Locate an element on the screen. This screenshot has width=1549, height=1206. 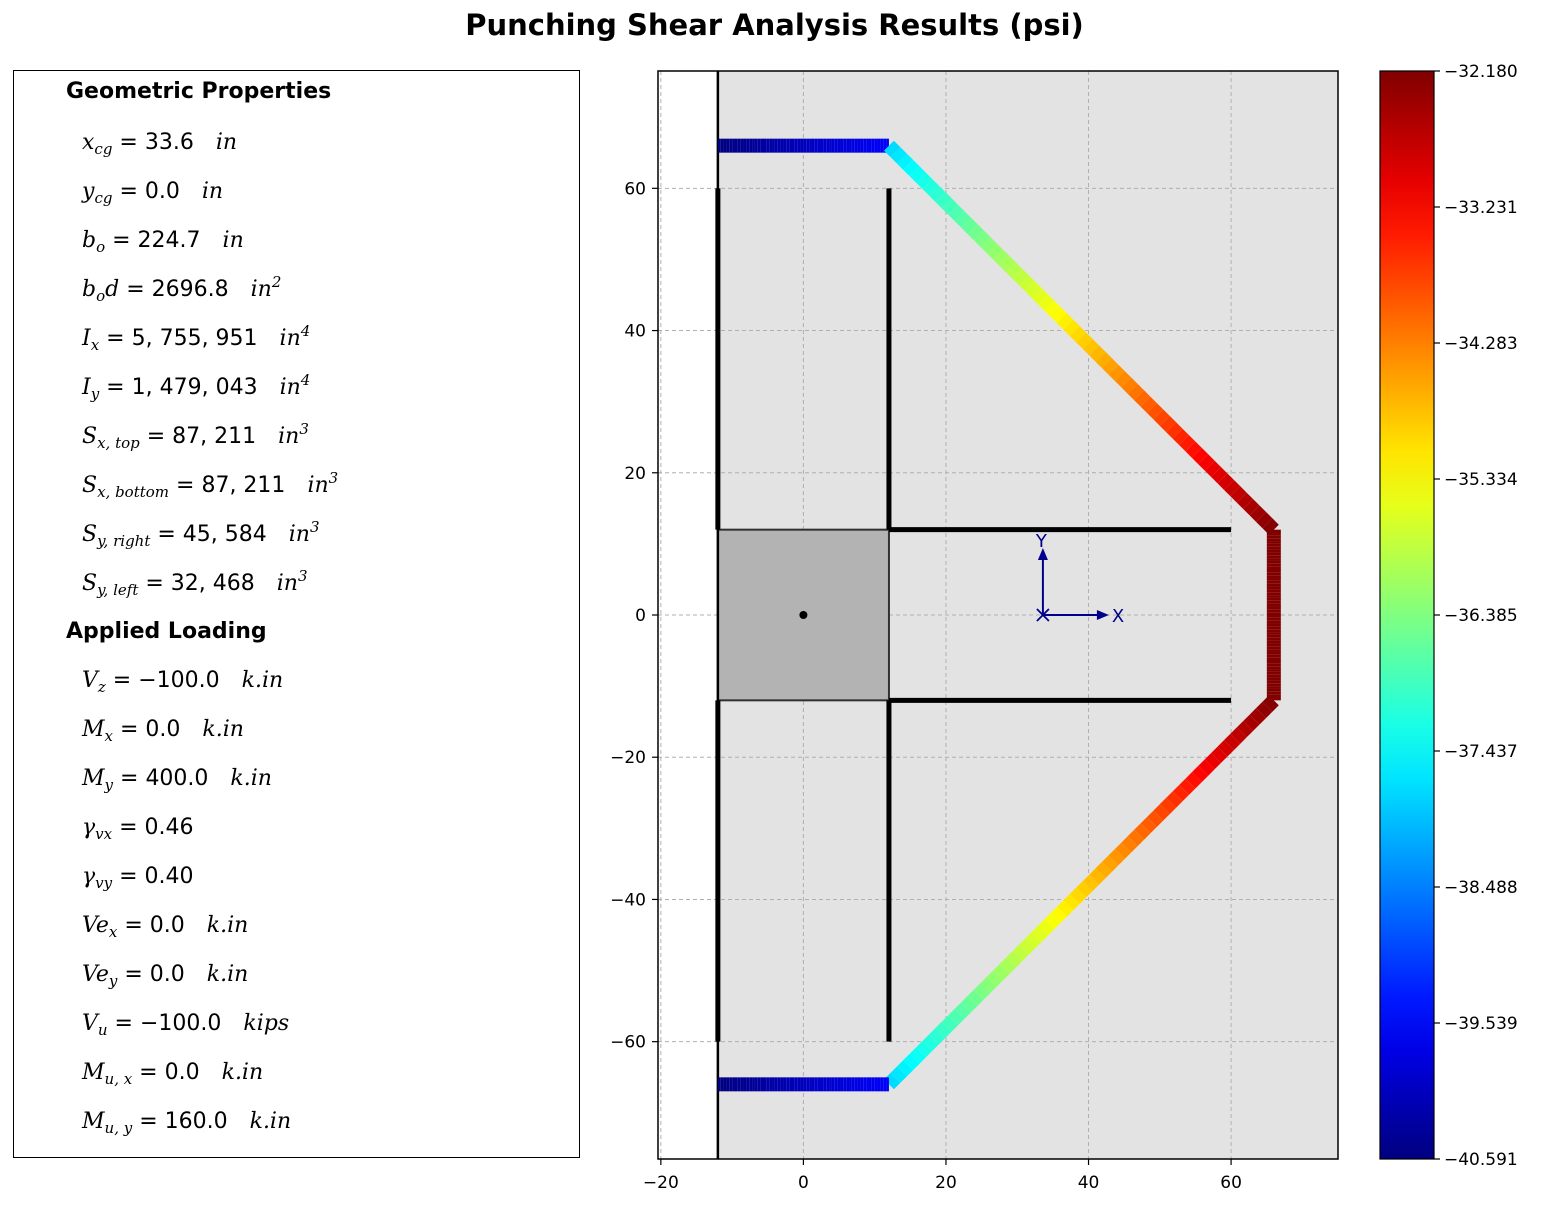
property-value: 45, 584 is located at coordinates (224, 534).